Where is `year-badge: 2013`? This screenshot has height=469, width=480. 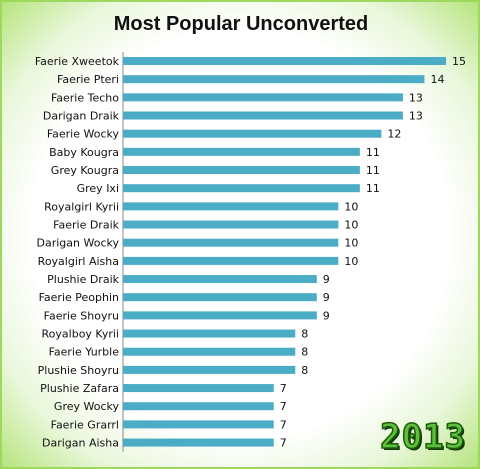 year-badge: 2013 is located at coordinates (422, 437).